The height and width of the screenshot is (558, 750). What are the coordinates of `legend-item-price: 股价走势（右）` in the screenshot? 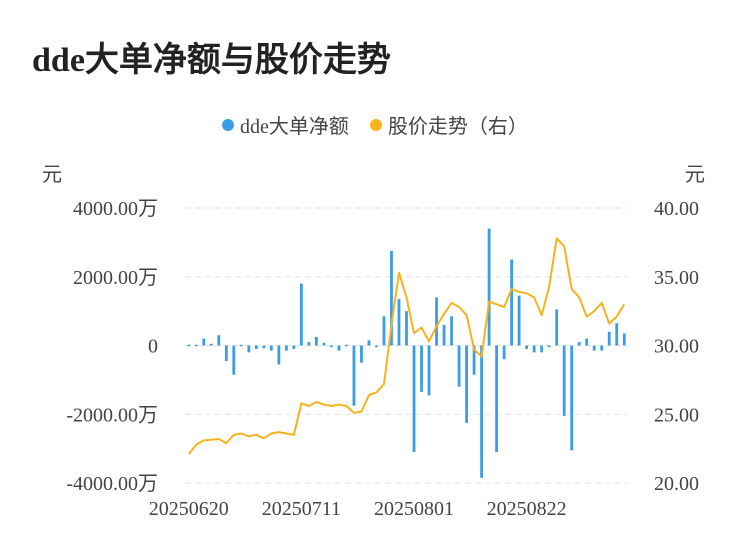 It's located at (448, 124).